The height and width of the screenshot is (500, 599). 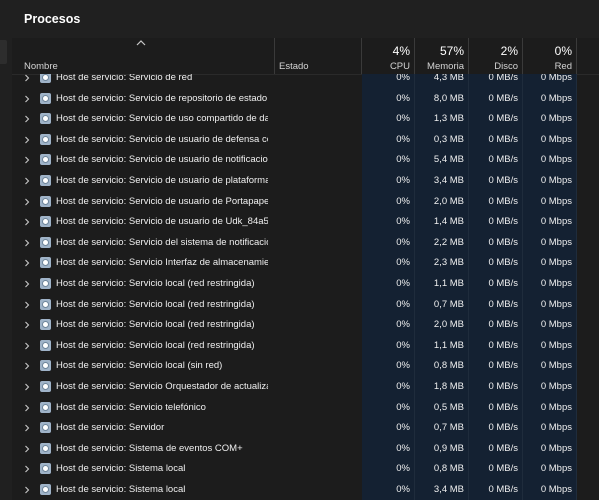 What do you see at coordinates (448, 201) in the screenshot?
I see `process-memory: 2,0 MB` at bounding box center [448, 201].